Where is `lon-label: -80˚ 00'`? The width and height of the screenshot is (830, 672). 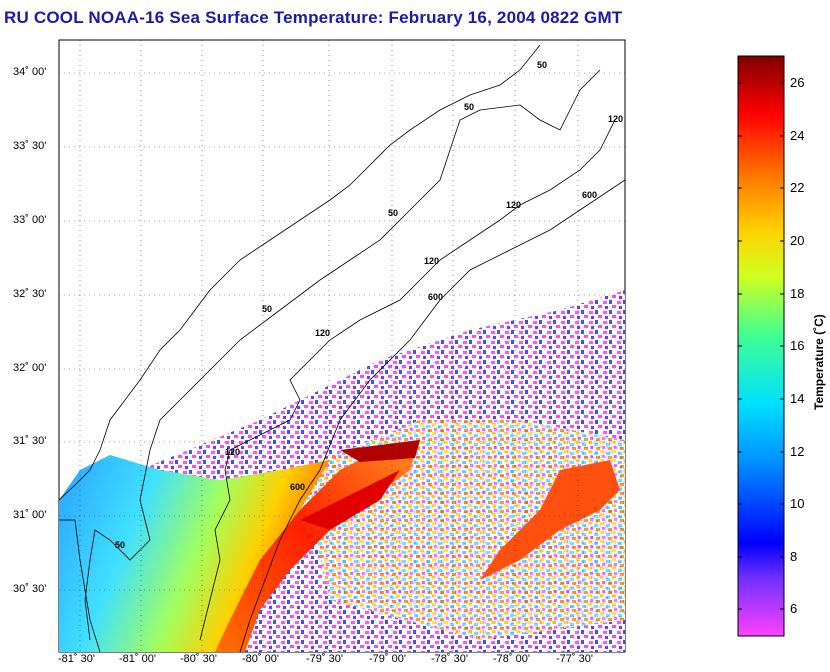 lon-label: -80˚ 00' is located at coordinates (260, 659).